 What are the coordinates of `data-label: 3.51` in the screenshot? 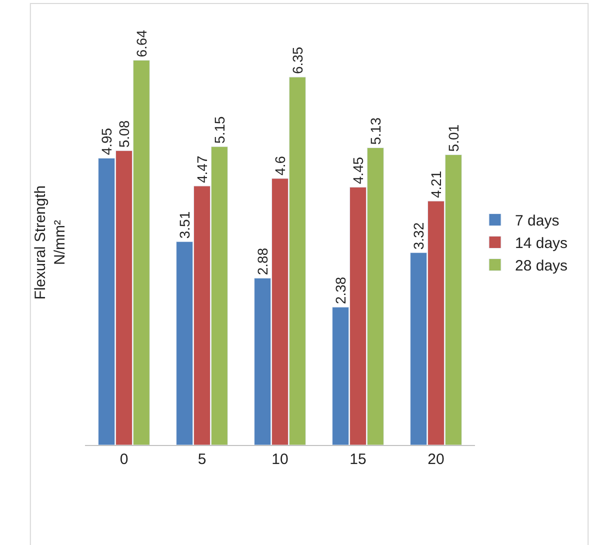 It's located at (184, 225).